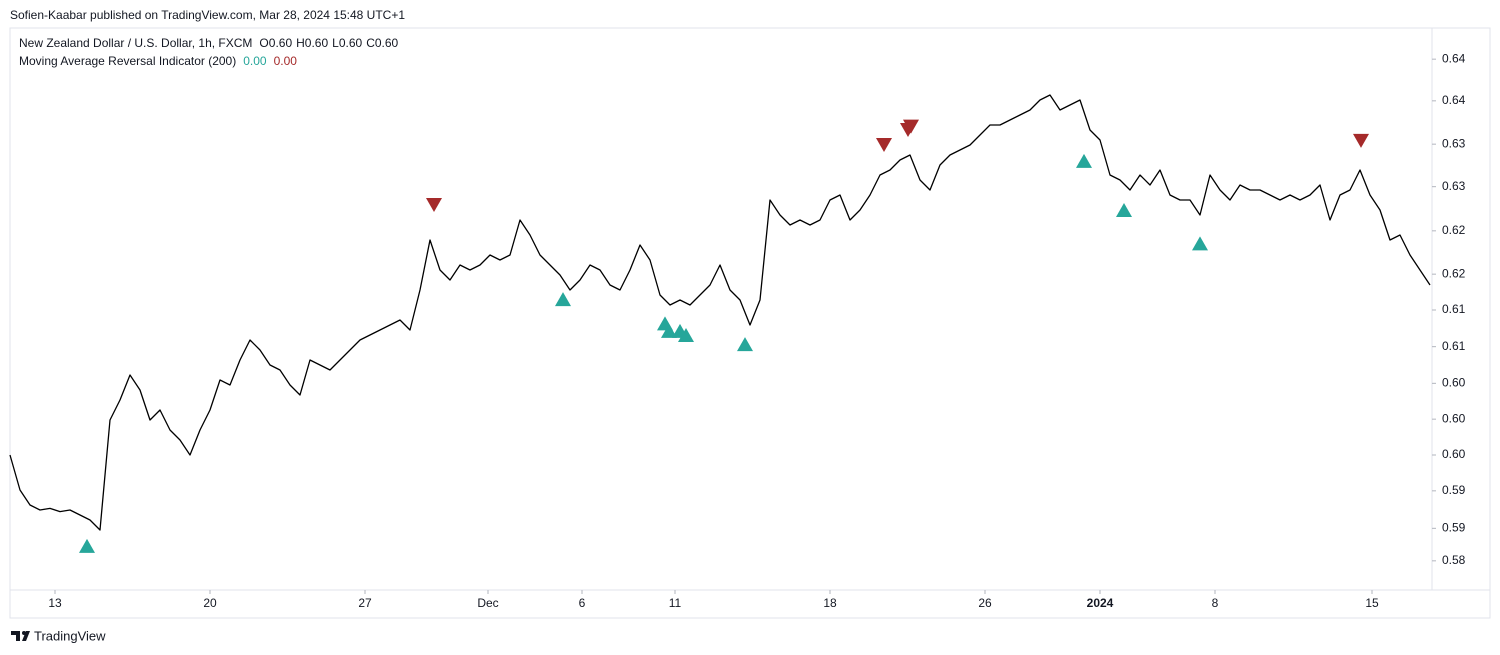 The width and height of the screenshot is (1500, 655). Describe the element at coordinates (985, 603) in the screenshot. I see `x-tick-label: 26` at that location.